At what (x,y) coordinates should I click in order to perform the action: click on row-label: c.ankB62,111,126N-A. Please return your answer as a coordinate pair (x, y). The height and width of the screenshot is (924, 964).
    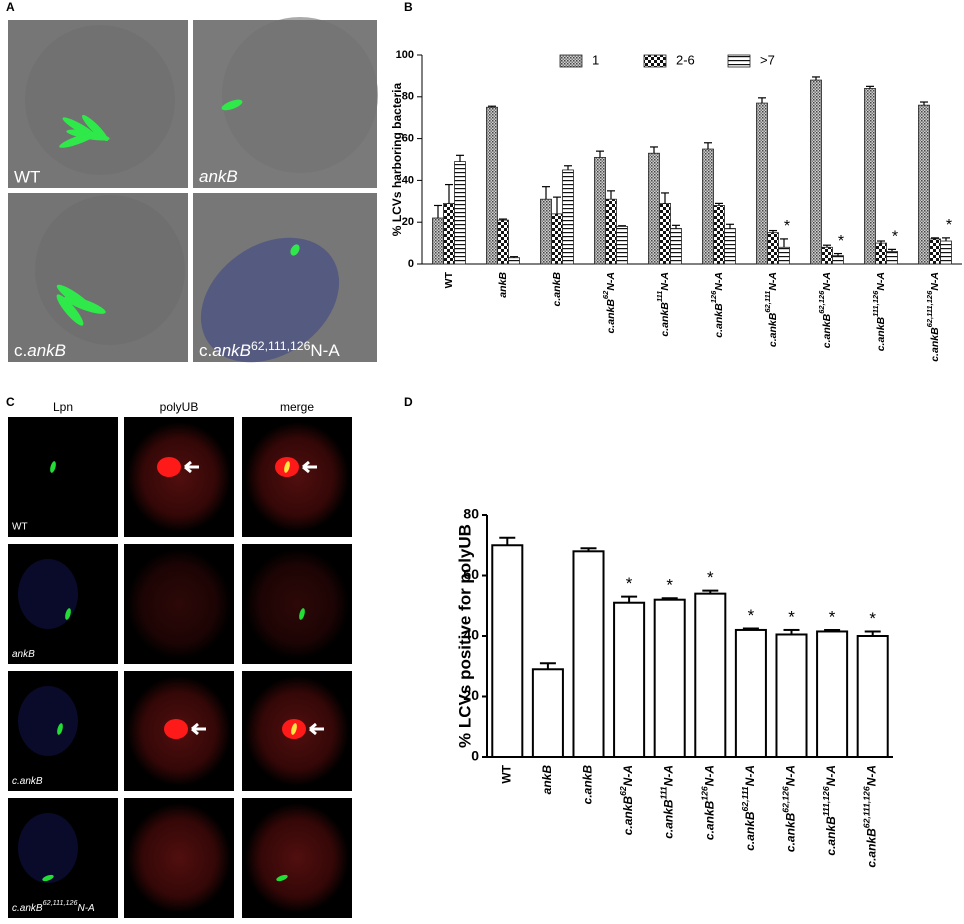
    Looking at the image, I should click on (53, 906).